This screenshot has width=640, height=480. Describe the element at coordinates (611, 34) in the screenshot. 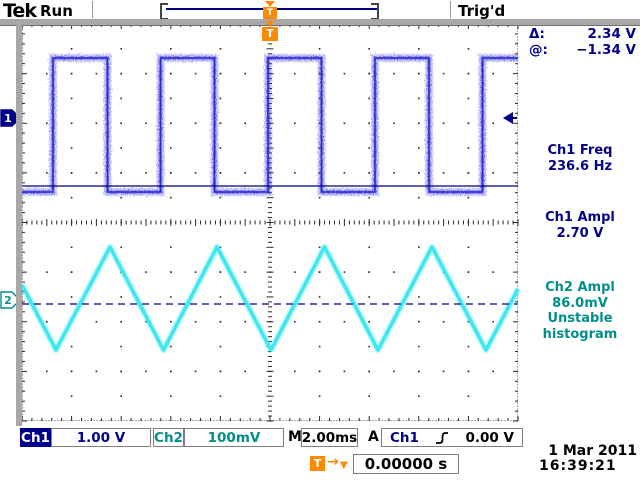

I see `cursor-delta-value: 2.34 V` at that location.